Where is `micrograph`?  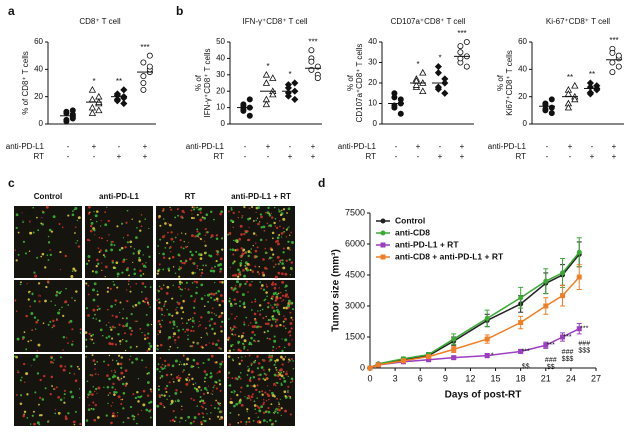 micrograph is located at coordinates (261, 390).